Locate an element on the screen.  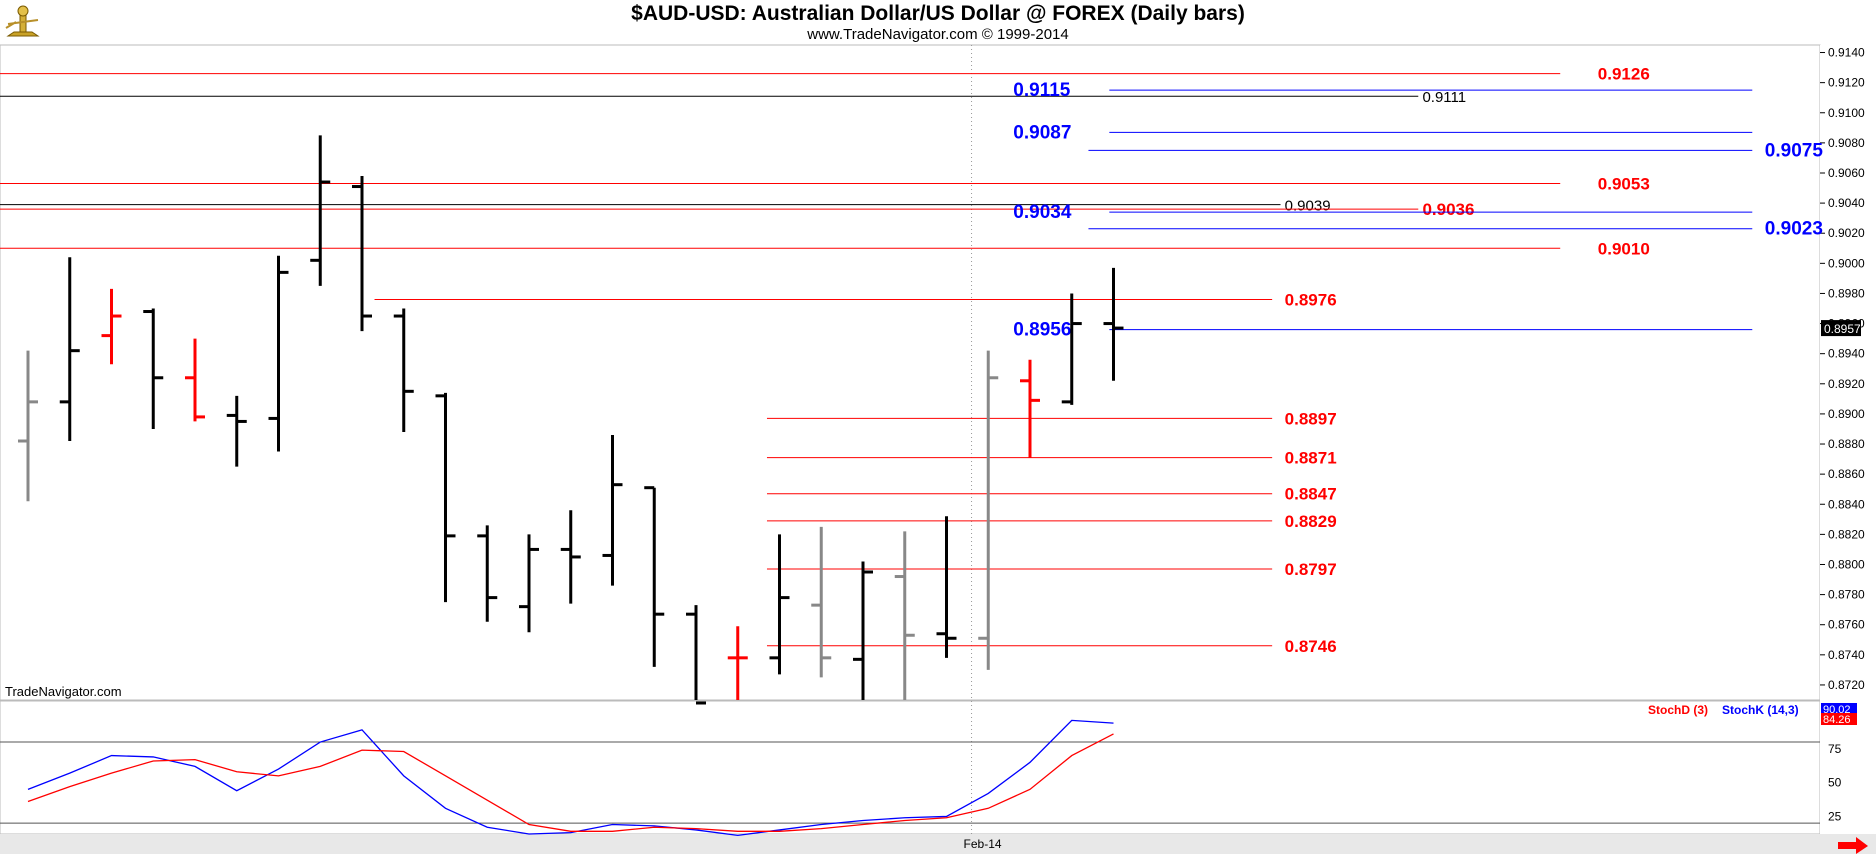
price-tick-label: 0.8800 is located at coordinates (1846, 564).